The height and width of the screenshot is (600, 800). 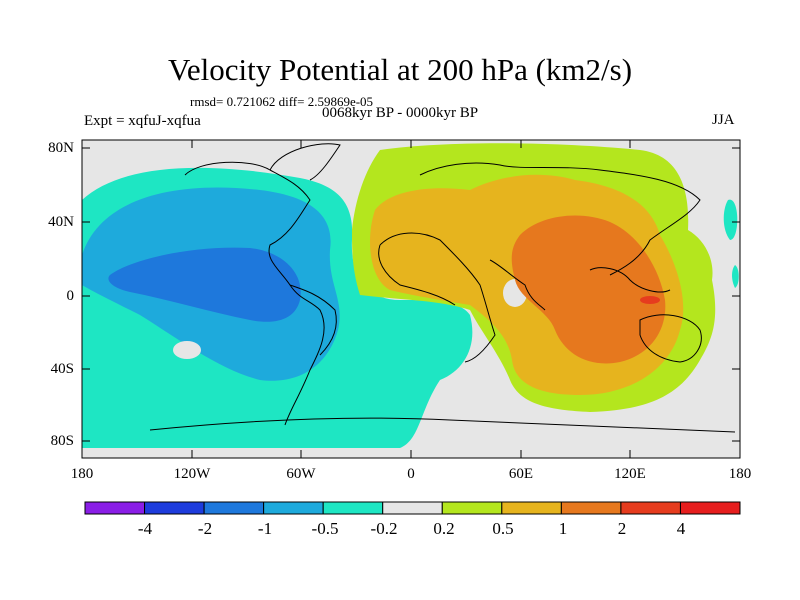 What do you see at coordinates (142, 121) in the screenshot?
I see `experiment-label: Expt = xqfuJ-xqfua` at bounding box center [142, 121].